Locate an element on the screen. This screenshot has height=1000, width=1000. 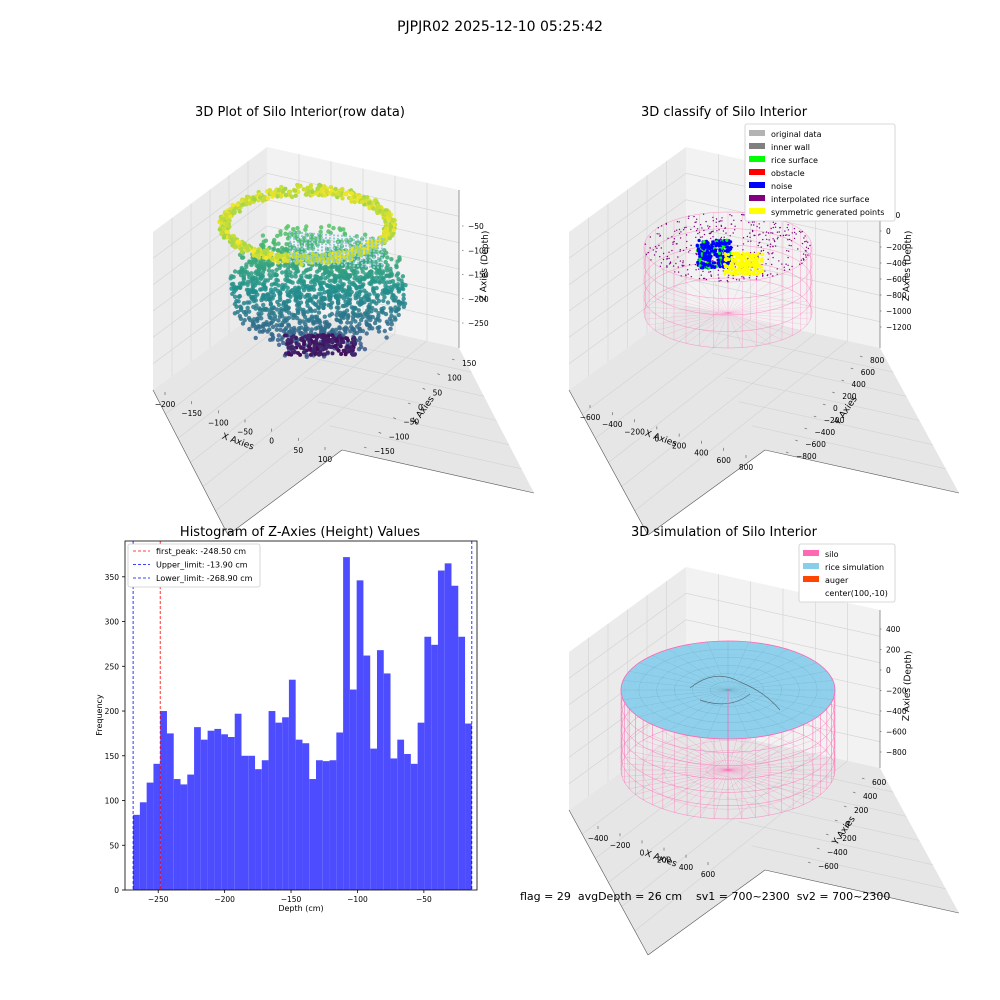
classify-legend-frame is located at coordinates (820, 172).